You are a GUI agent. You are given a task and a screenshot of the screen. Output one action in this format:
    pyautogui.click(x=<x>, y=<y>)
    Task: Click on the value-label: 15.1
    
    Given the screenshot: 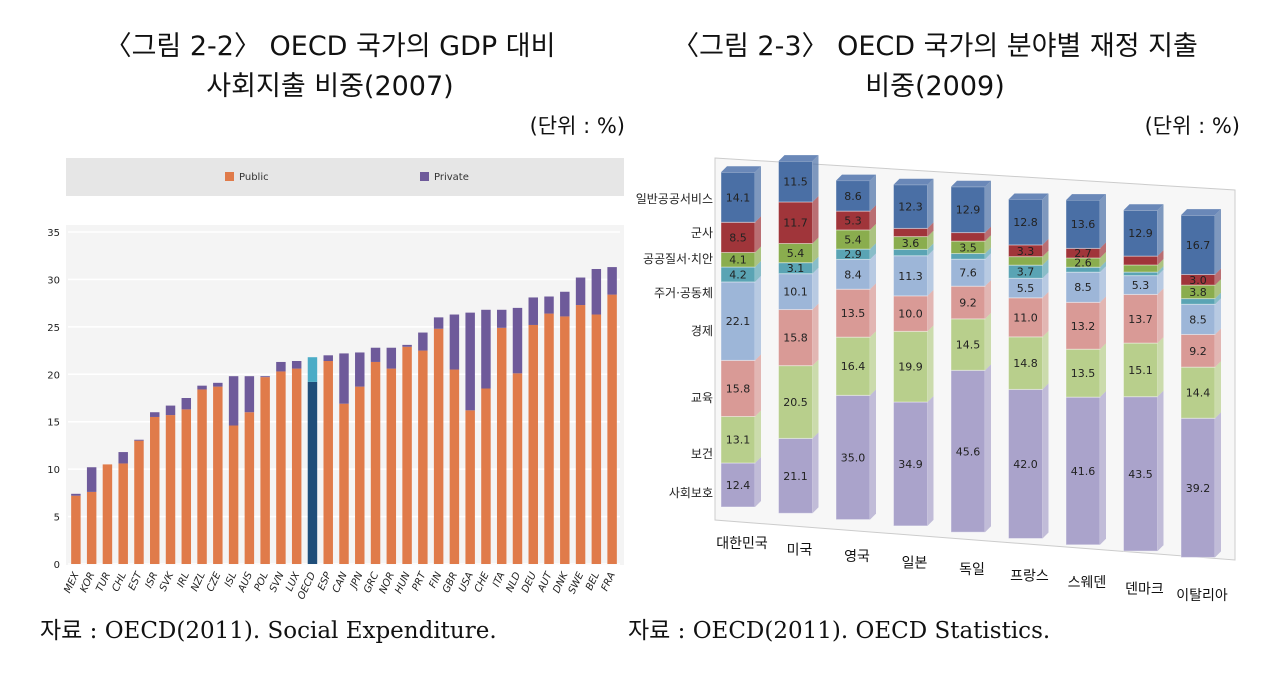 What is the action you would take?
    pyautogui.click(x=1140, y=370)
    